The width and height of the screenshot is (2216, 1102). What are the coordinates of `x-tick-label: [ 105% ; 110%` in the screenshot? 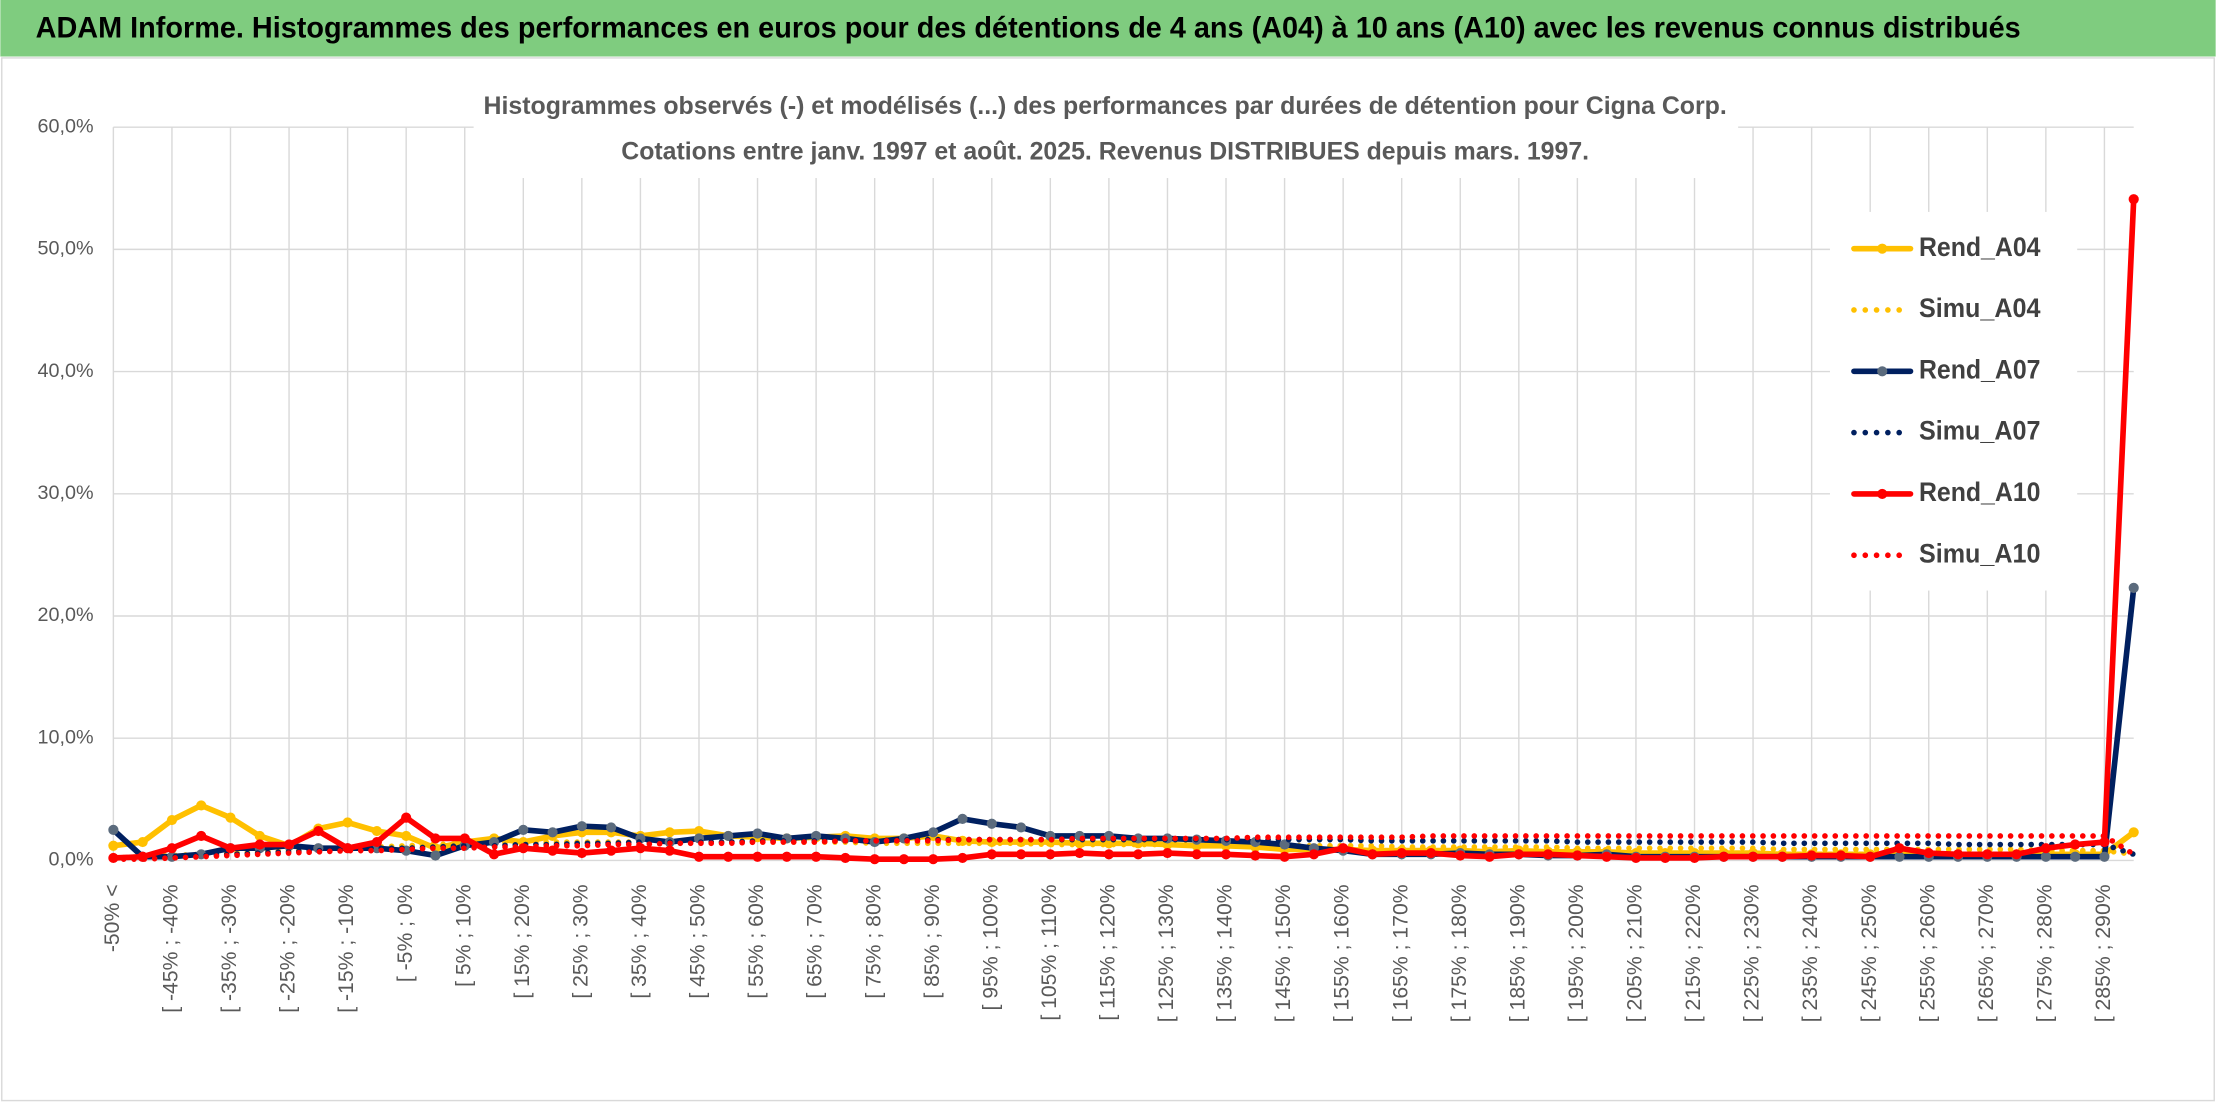 It's located at (1049, 952).